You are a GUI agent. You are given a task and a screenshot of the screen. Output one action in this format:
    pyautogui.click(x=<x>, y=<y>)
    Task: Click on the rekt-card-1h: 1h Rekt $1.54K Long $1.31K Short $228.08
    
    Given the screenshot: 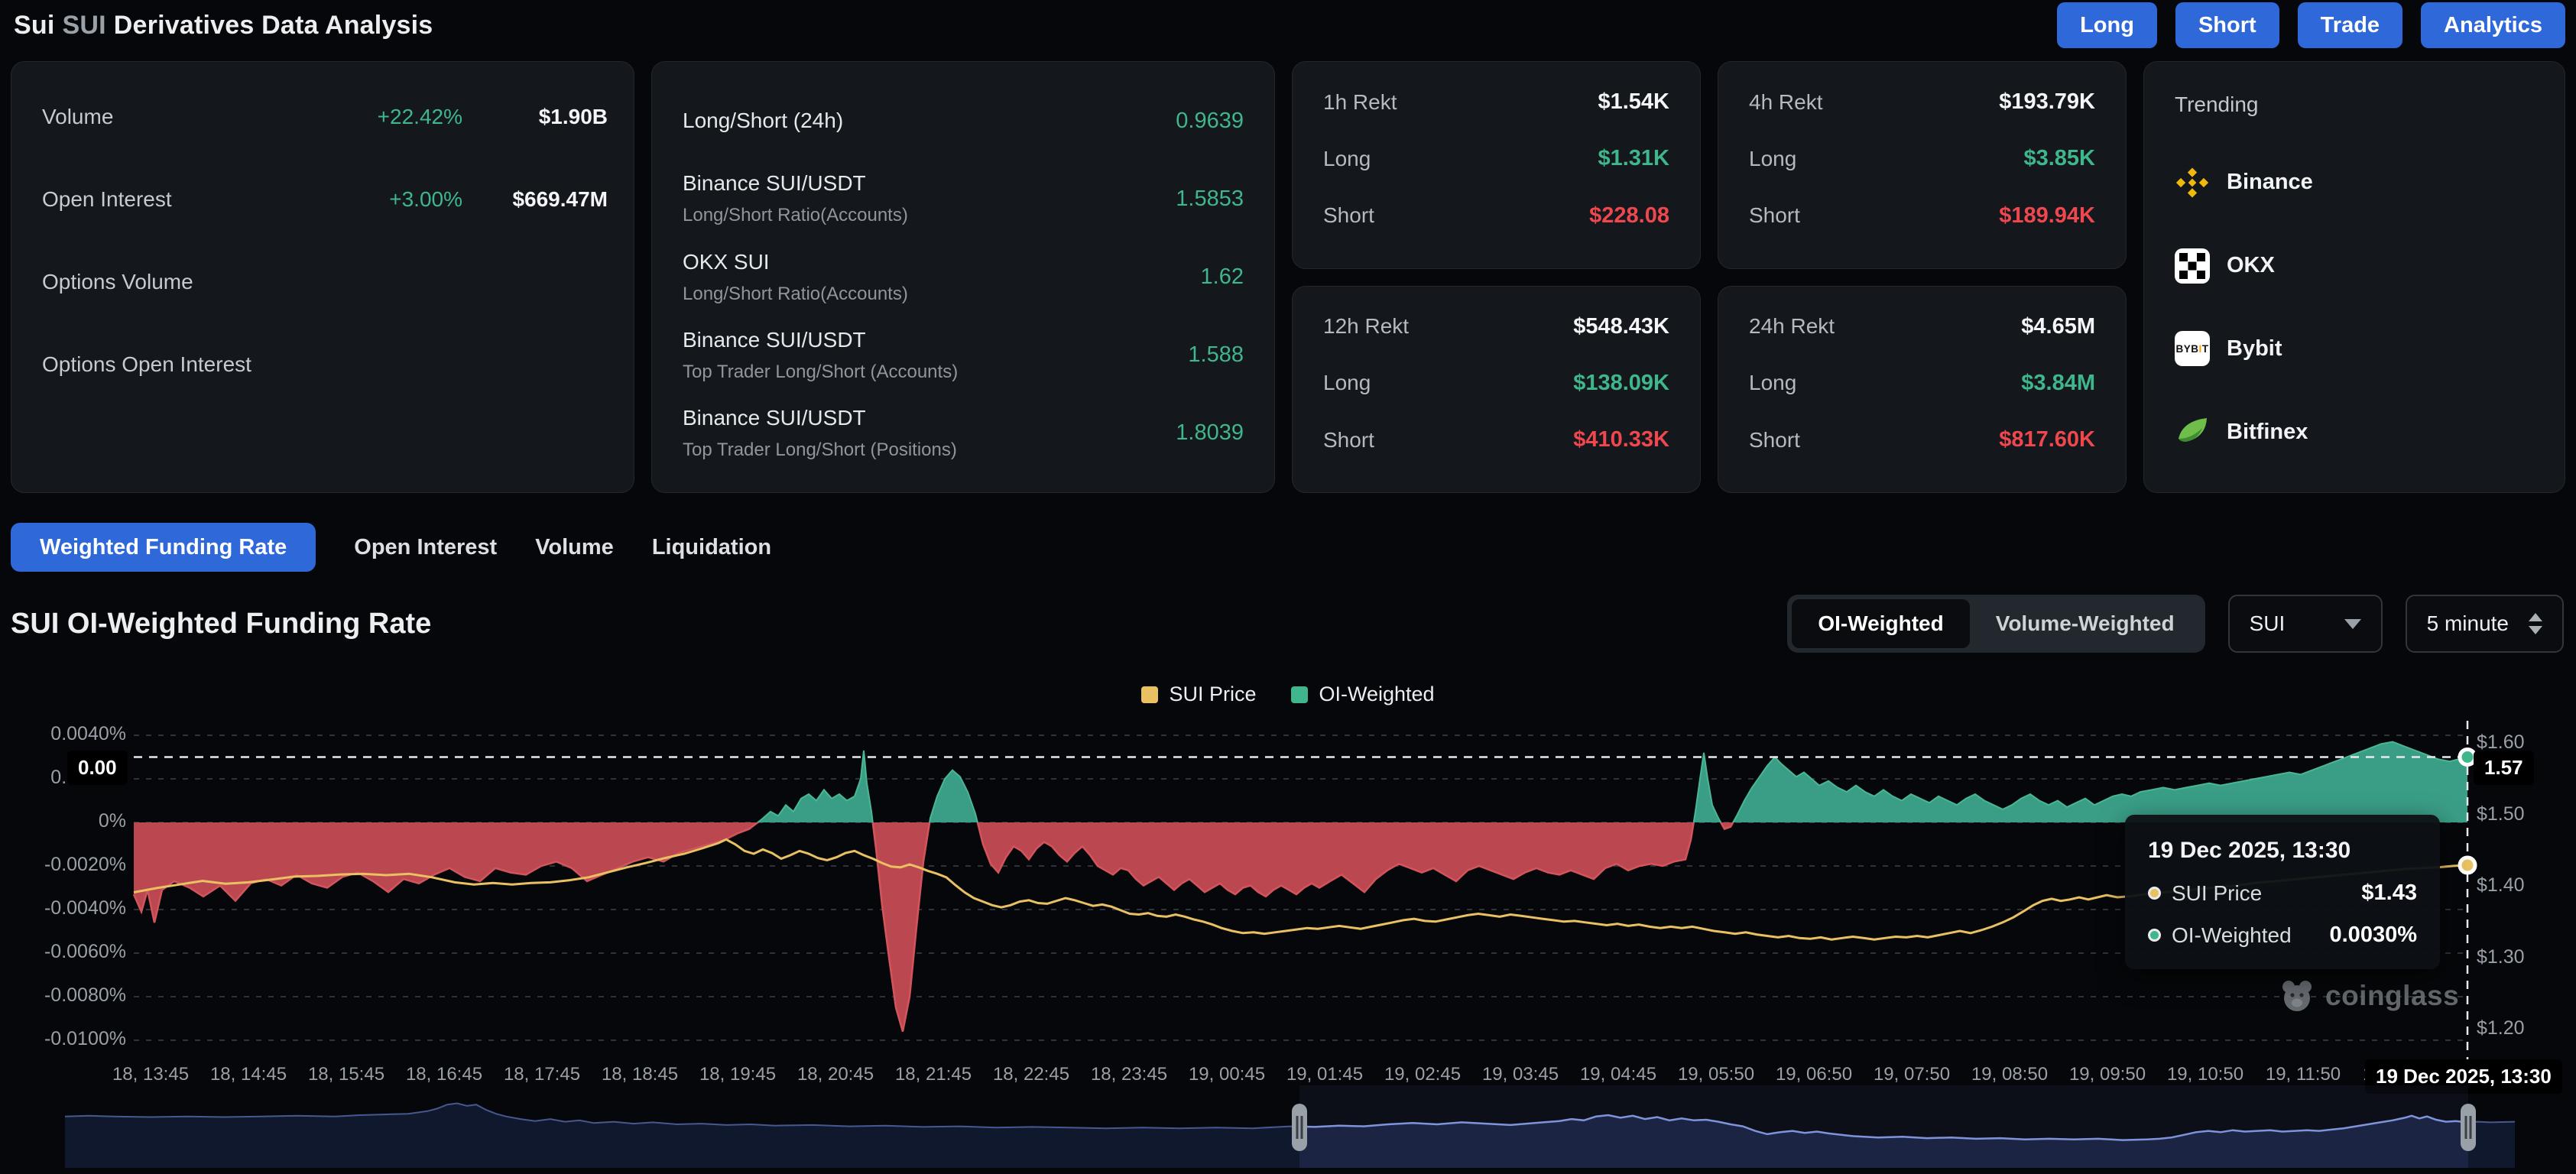 What is the action you would take?
    pyautogui.click(x=1496, y=165)
    